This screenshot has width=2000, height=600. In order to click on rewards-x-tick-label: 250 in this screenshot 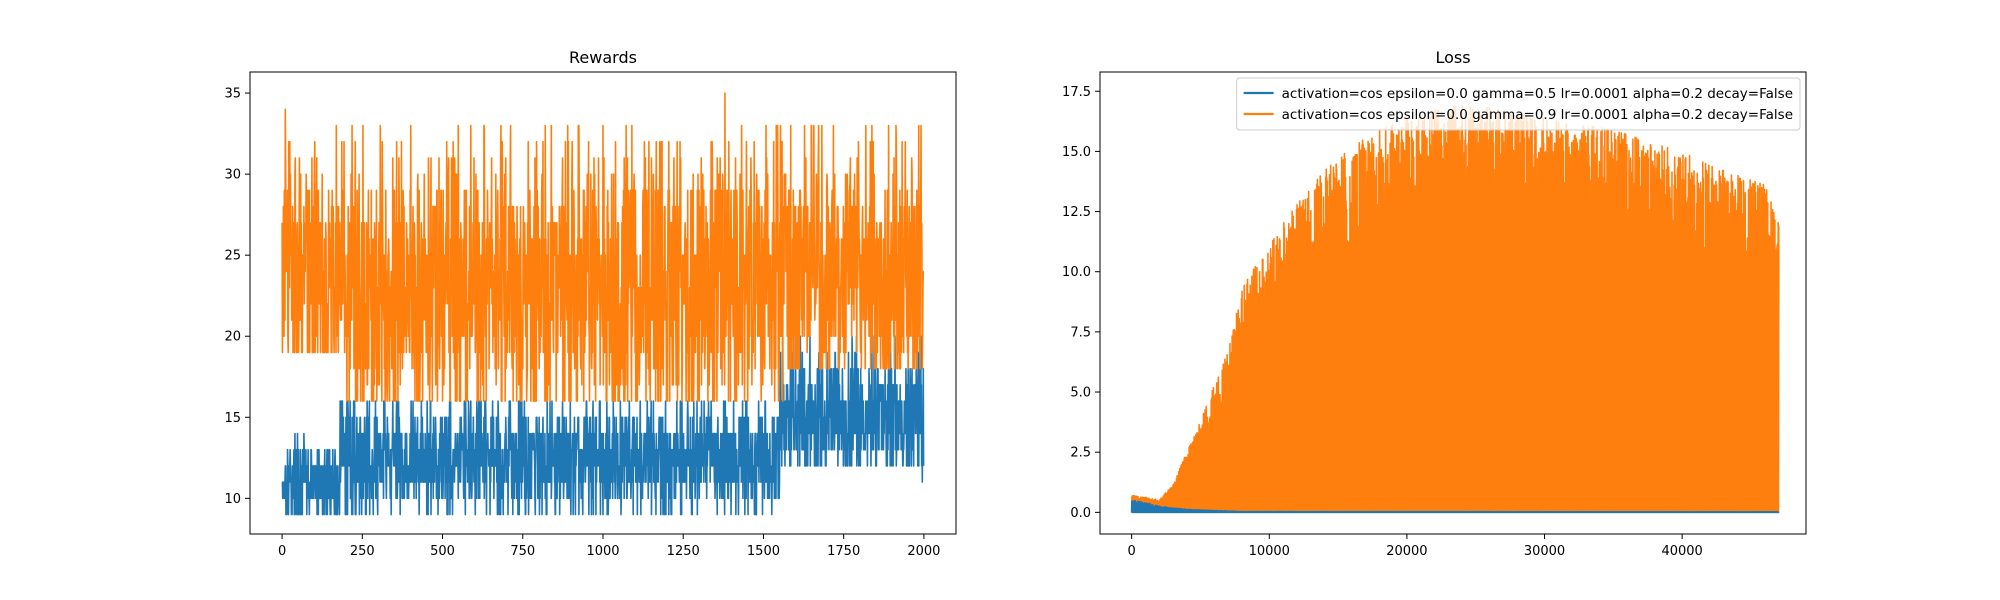, I will do `click(362, 551)`.